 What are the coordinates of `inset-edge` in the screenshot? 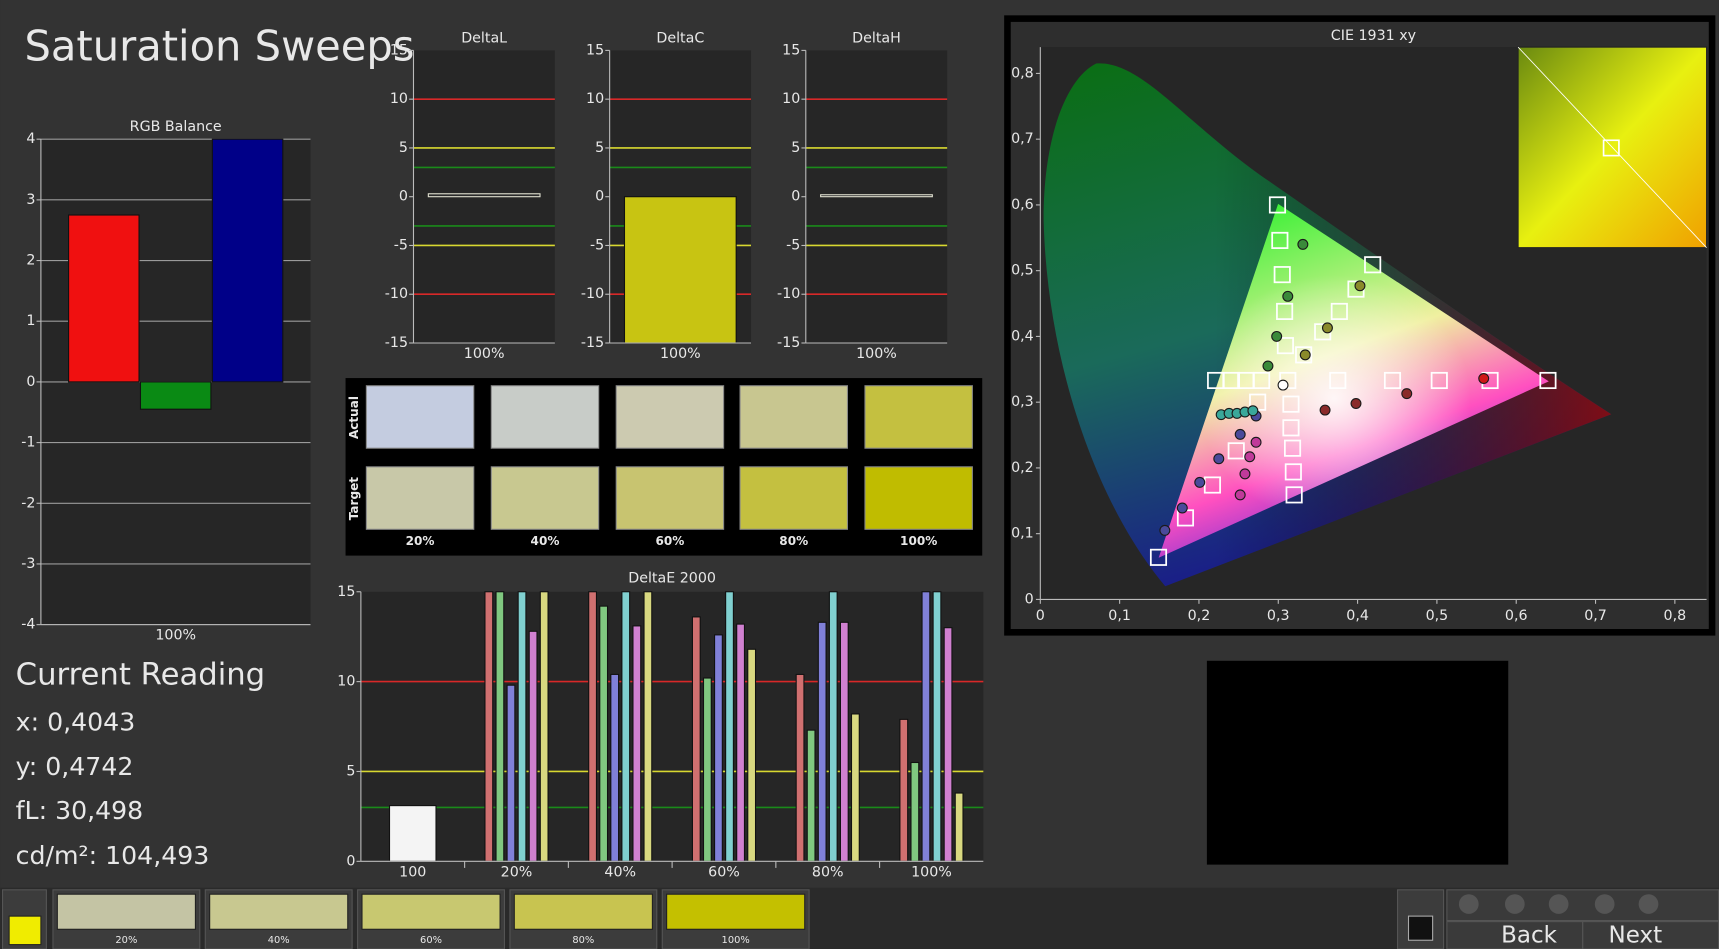 It's located at (1612, 147).